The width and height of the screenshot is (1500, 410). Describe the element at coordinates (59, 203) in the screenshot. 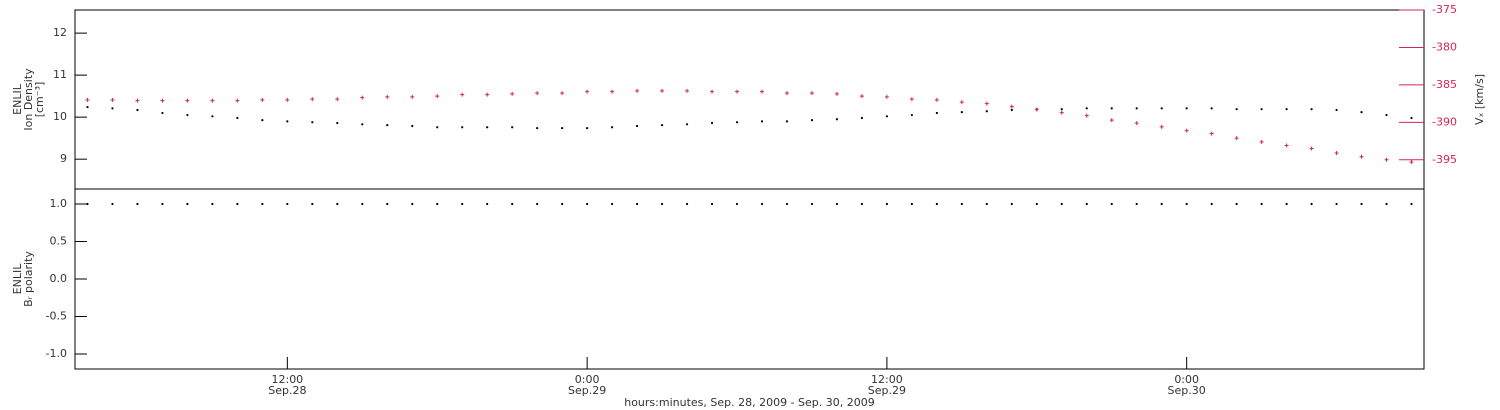

I see `y-tick-label: 1.0` at that location.